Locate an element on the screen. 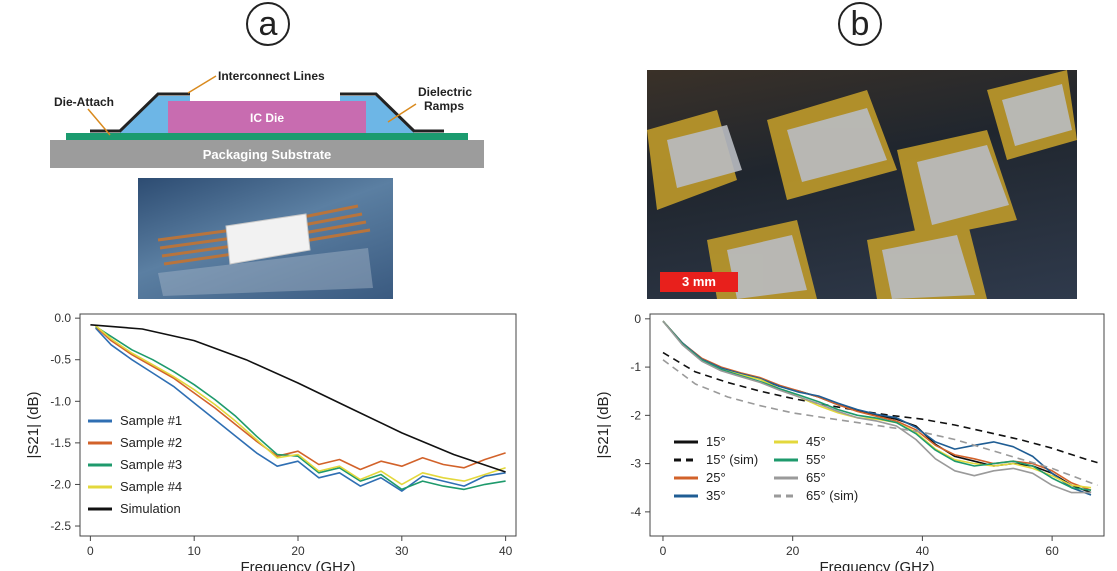 This screenshot has width=1117, height=571. legend-label: 65° is located at coordinates (816, 477).